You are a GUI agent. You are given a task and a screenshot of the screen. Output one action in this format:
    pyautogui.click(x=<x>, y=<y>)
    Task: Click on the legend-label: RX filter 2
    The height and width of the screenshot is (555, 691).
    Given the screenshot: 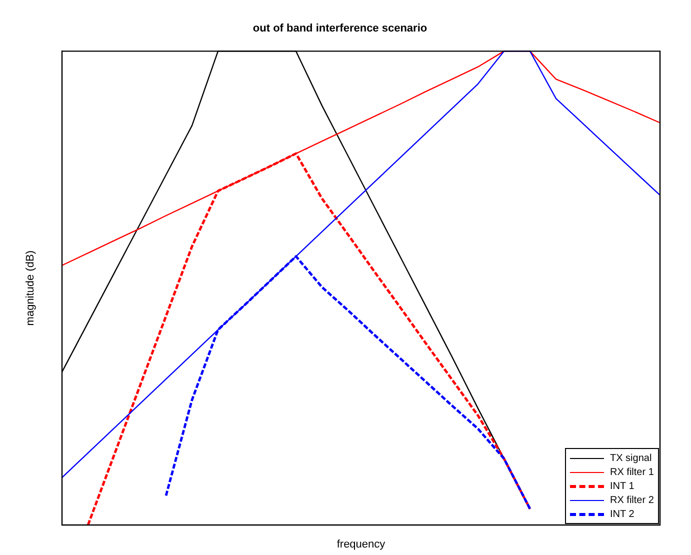 What is the action you would take?
    pyautogui.click(x=632, y=500)
    